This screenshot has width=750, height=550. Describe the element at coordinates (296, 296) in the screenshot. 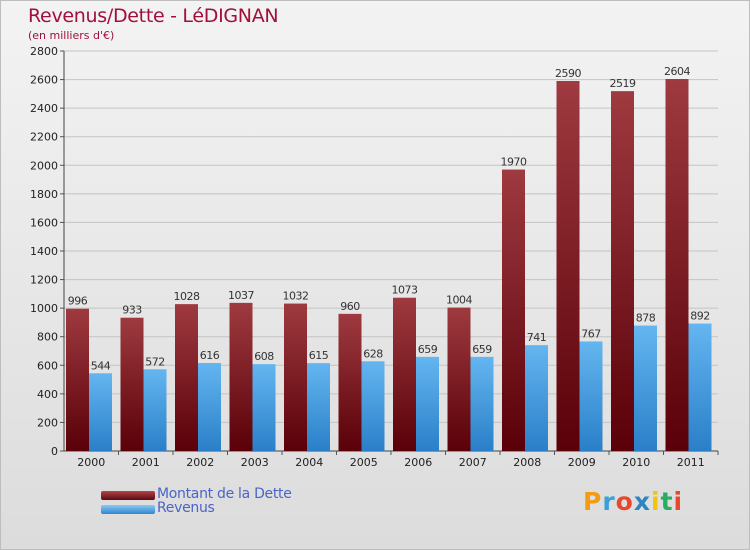

I see `data-label-dette: 1032` at that location.